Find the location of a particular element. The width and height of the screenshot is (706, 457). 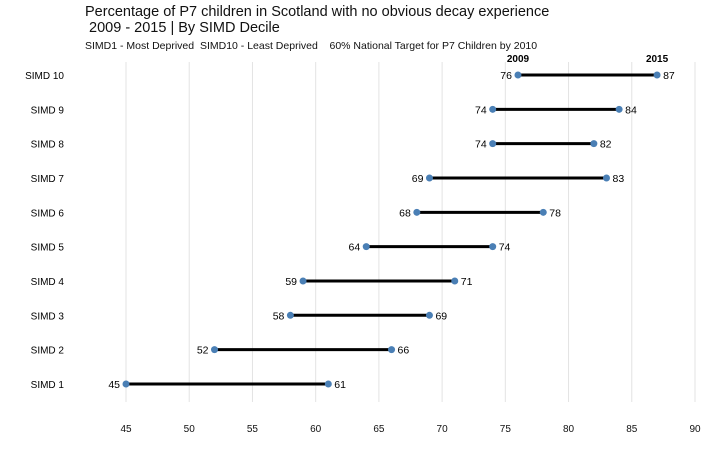

x-tick-label: 70 is located at coordinates (443, 429).